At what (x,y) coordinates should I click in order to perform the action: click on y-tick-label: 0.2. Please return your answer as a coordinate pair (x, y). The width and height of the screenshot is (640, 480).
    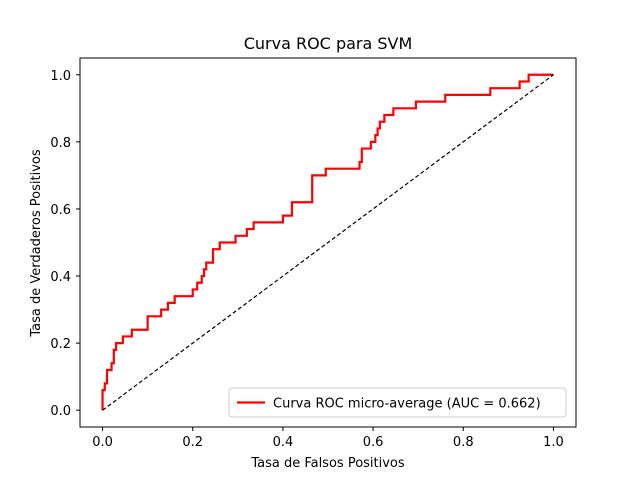
    Looking at the image, I should click on (60, 344).